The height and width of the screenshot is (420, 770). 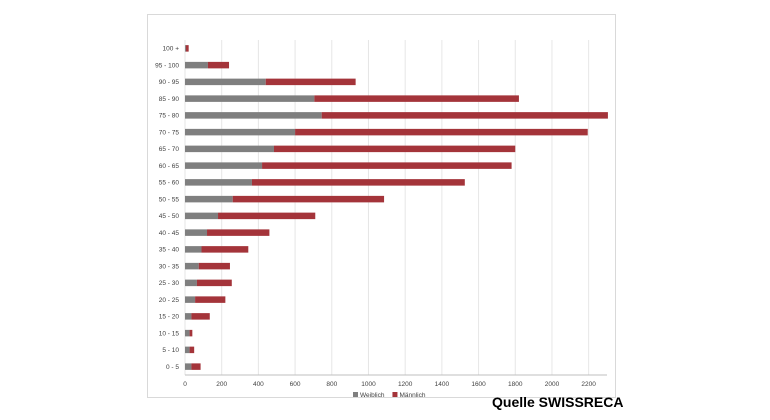 I want to click on source-label: Quelle SWISSRECA, so click(x=558, y=402).